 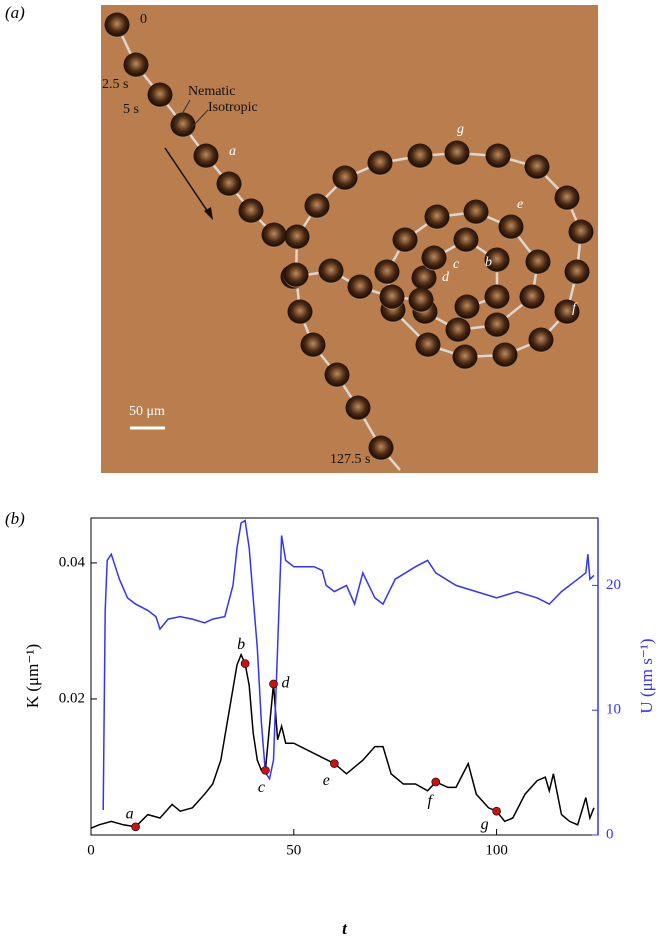 I want to click on marked-point-label: g, so click(x=485, y=824).